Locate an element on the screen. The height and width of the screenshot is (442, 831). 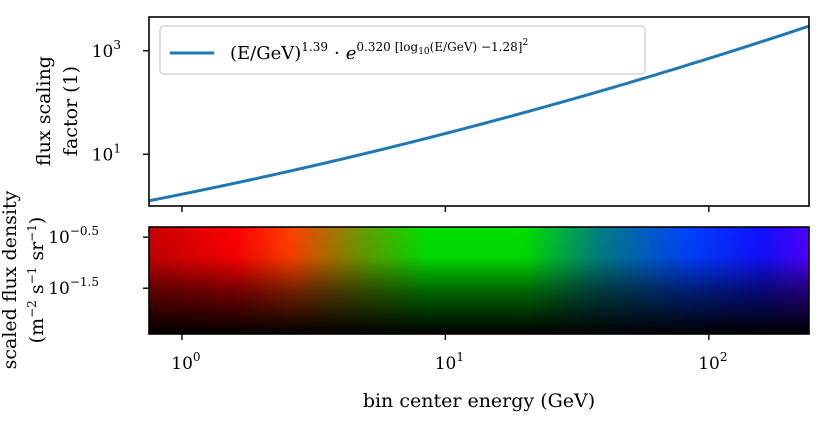
bottom-ylabel-line1: scaled flux density is located at coordinates (10, 279).